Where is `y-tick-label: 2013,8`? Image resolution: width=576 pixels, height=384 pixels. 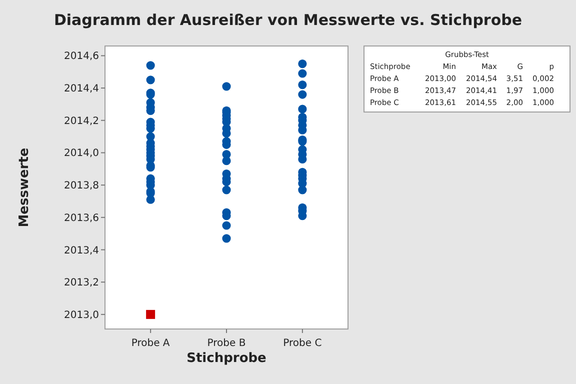 y-tick-label: 2013,8 is located at coordinates (81, 186).